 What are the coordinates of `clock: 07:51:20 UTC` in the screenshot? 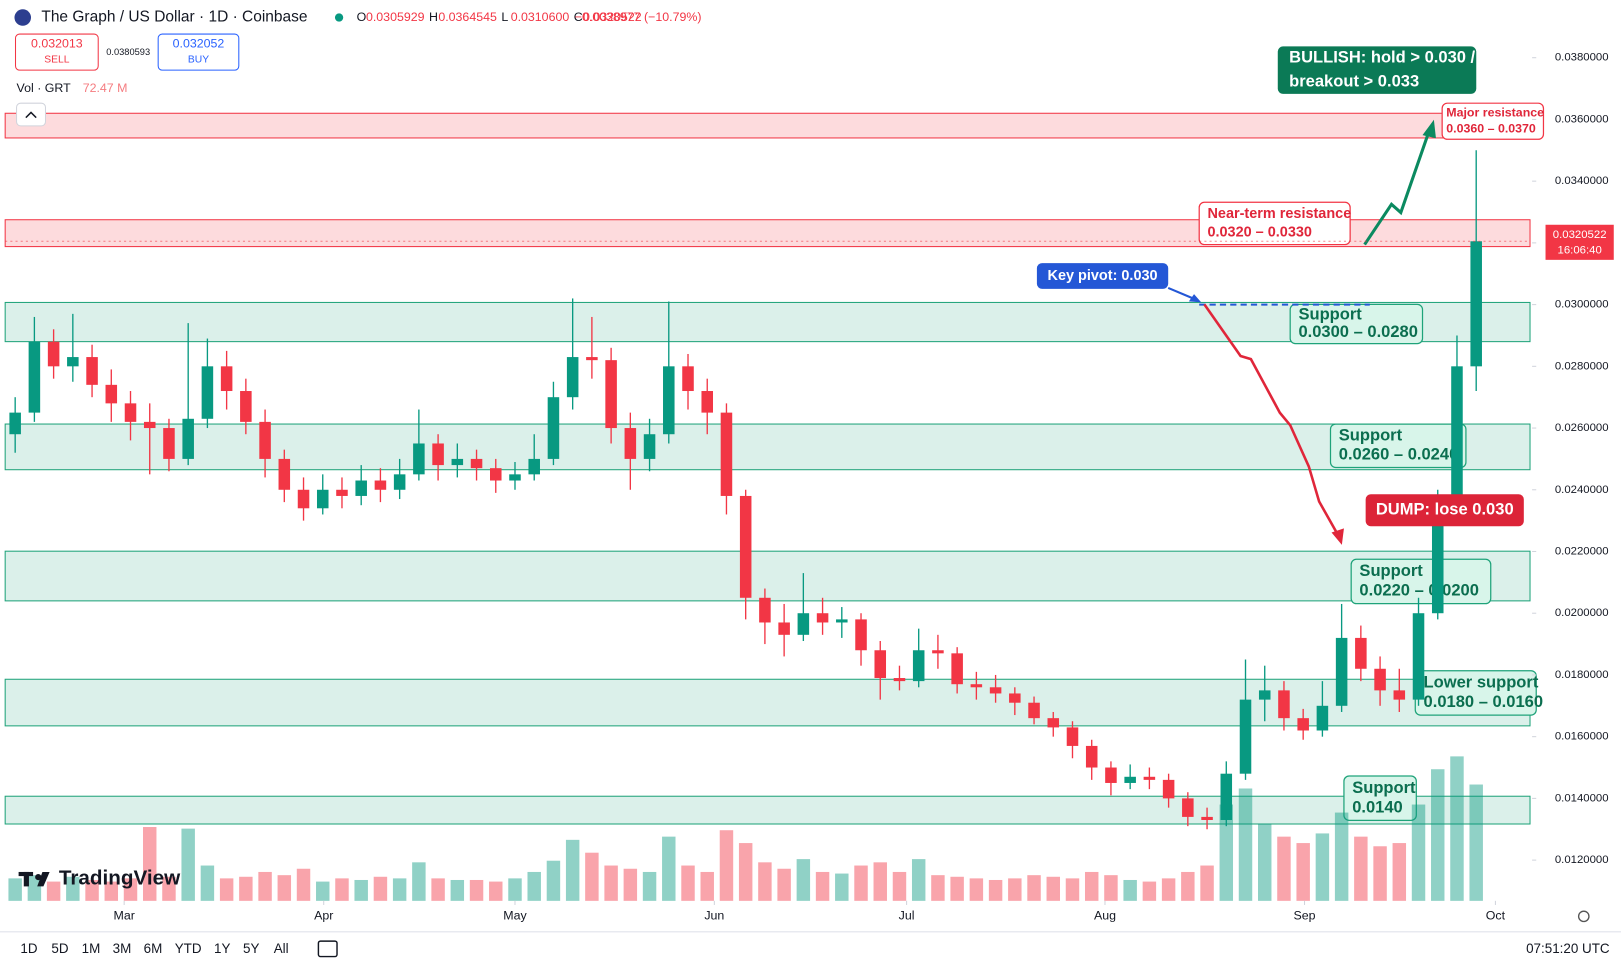 It's located at (1568, 948).